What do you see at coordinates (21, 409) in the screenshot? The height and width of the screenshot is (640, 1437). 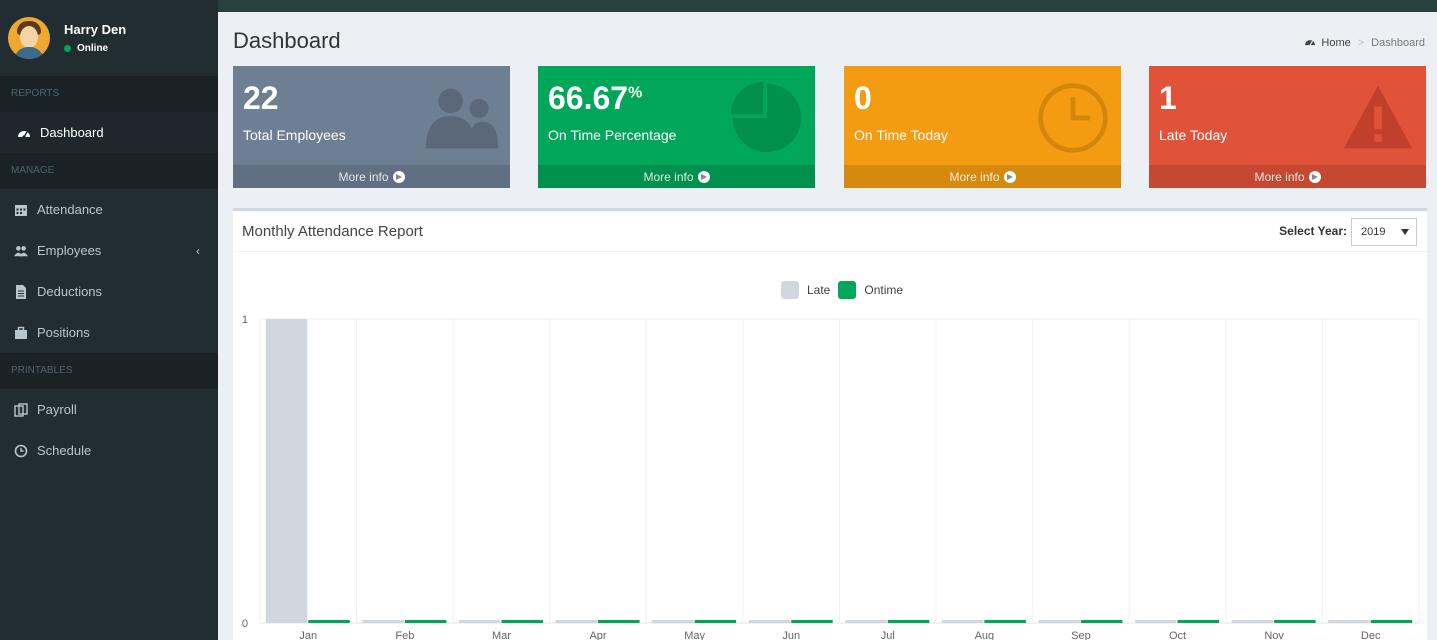 I see `files-icon` at bounding box center [21, 409].